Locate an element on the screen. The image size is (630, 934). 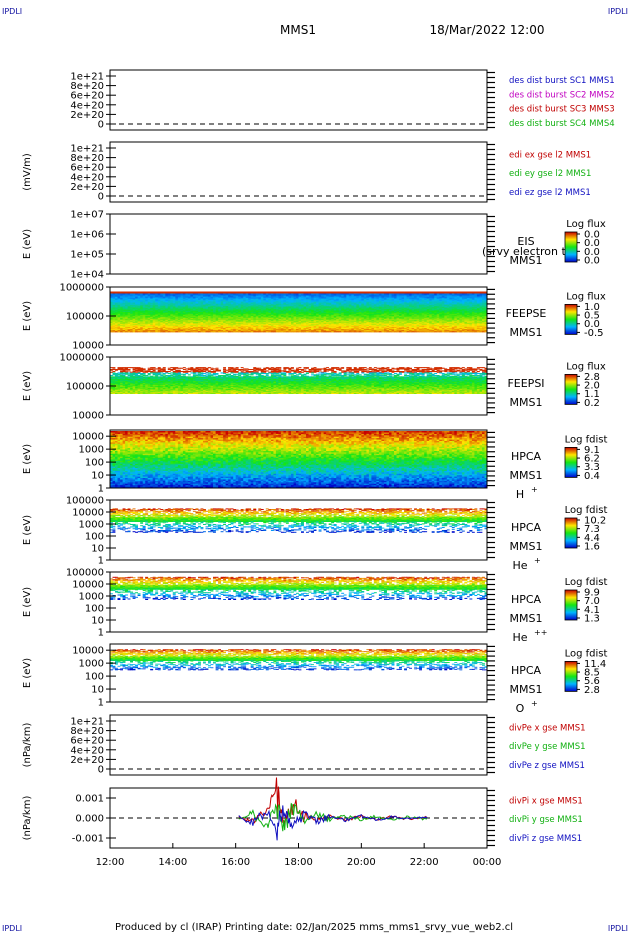
ytick-label: 4e+20 is located at coordinates (87, 105).